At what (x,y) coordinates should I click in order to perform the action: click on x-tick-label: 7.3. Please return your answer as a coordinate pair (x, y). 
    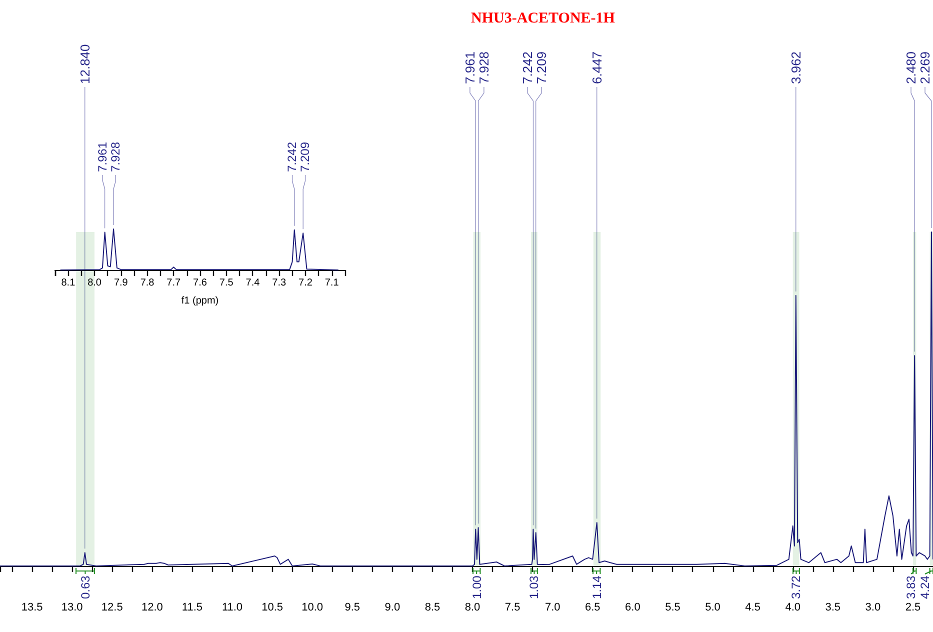
    Looking at the image, I should click on (279, 283).